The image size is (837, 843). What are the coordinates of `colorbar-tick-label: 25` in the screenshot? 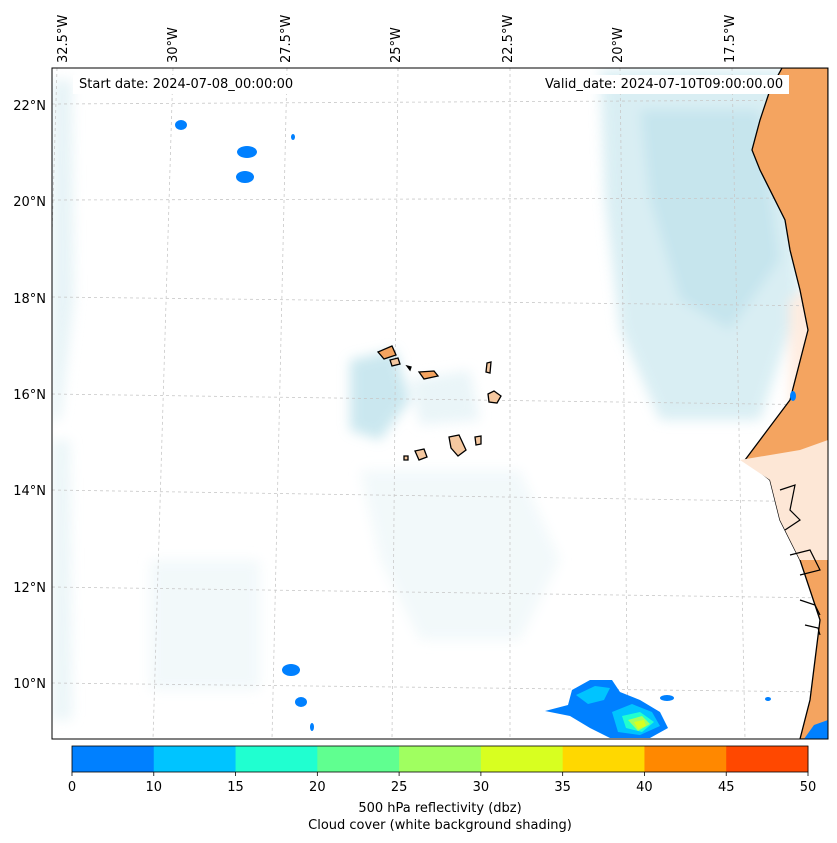 It's located at (399, 787).